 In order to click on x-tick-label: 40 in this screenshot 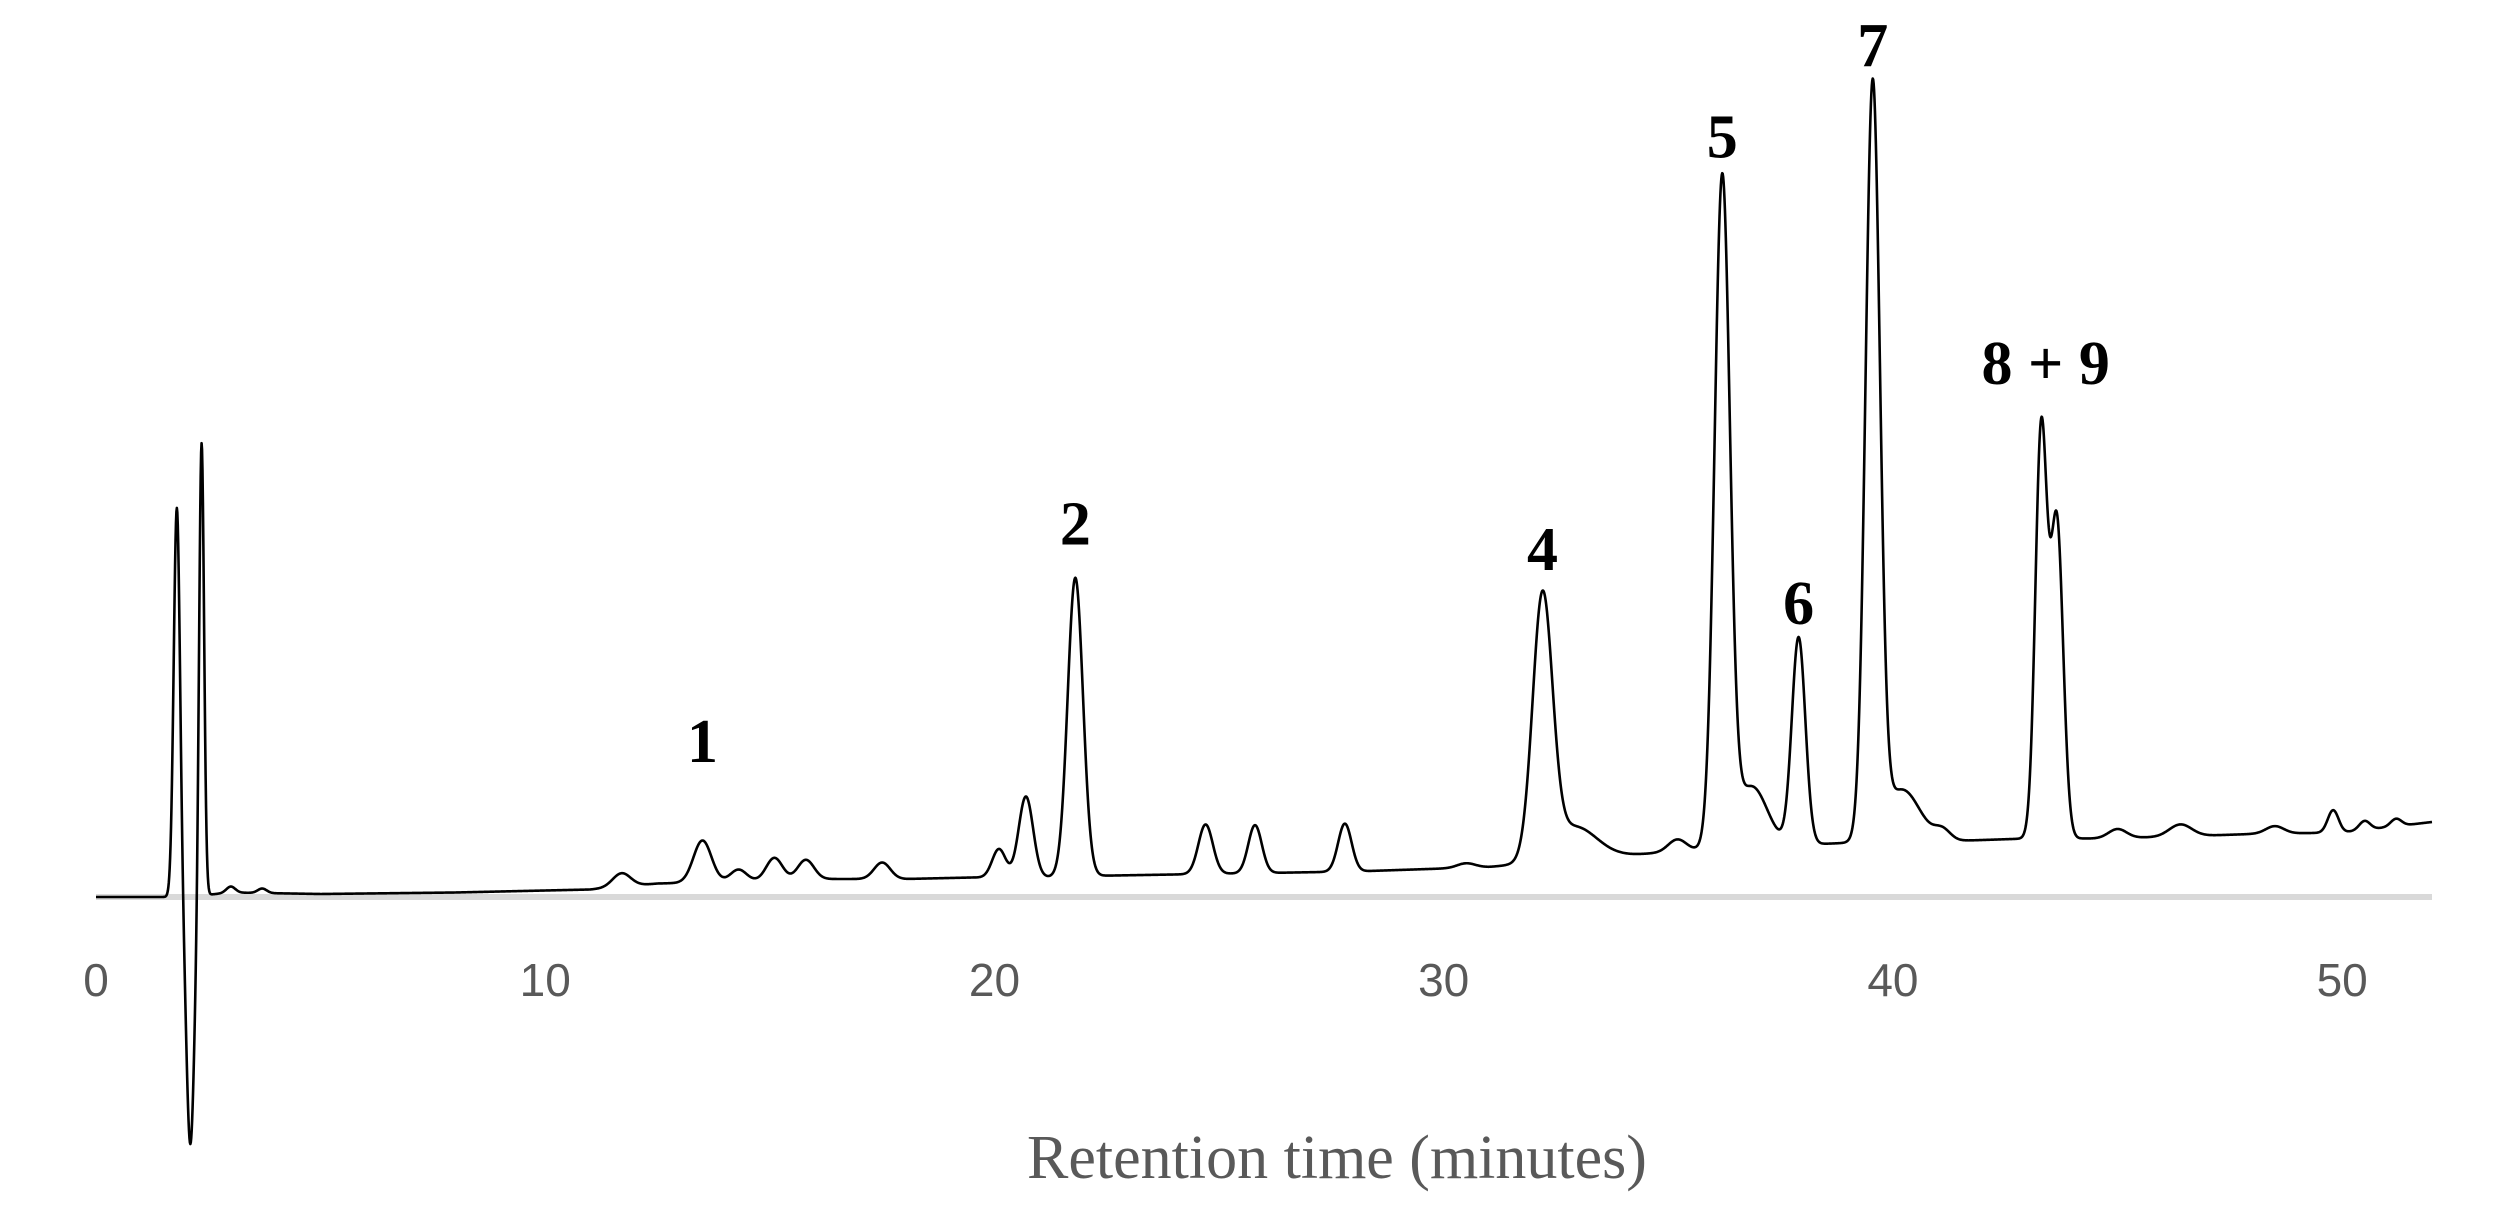, I will do `click(1892, 980)`.